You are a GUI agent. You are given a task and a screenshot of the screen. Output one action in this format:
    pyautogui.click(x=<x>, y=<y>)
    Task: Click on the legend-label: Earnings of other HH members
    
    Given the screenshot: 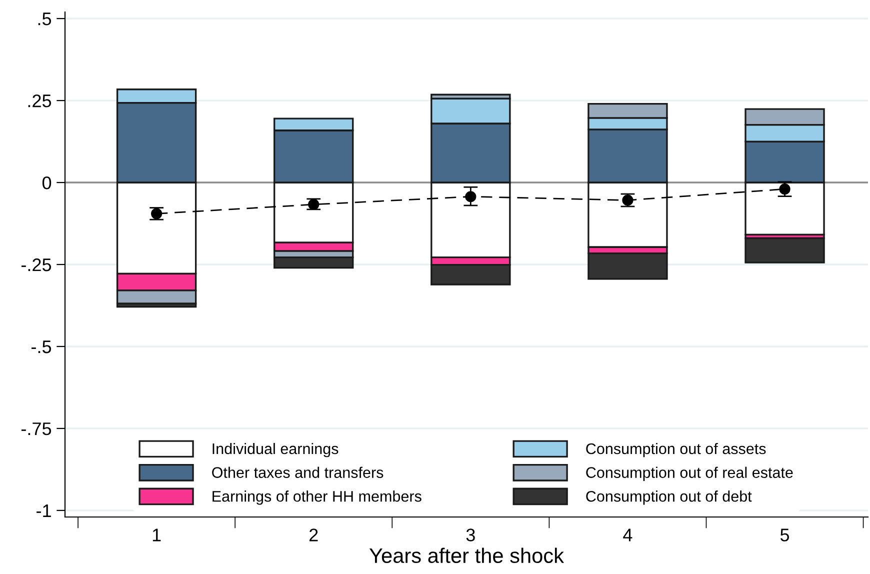 What is the action you would take?
    pyautogui.click(x=317, y=497)
    